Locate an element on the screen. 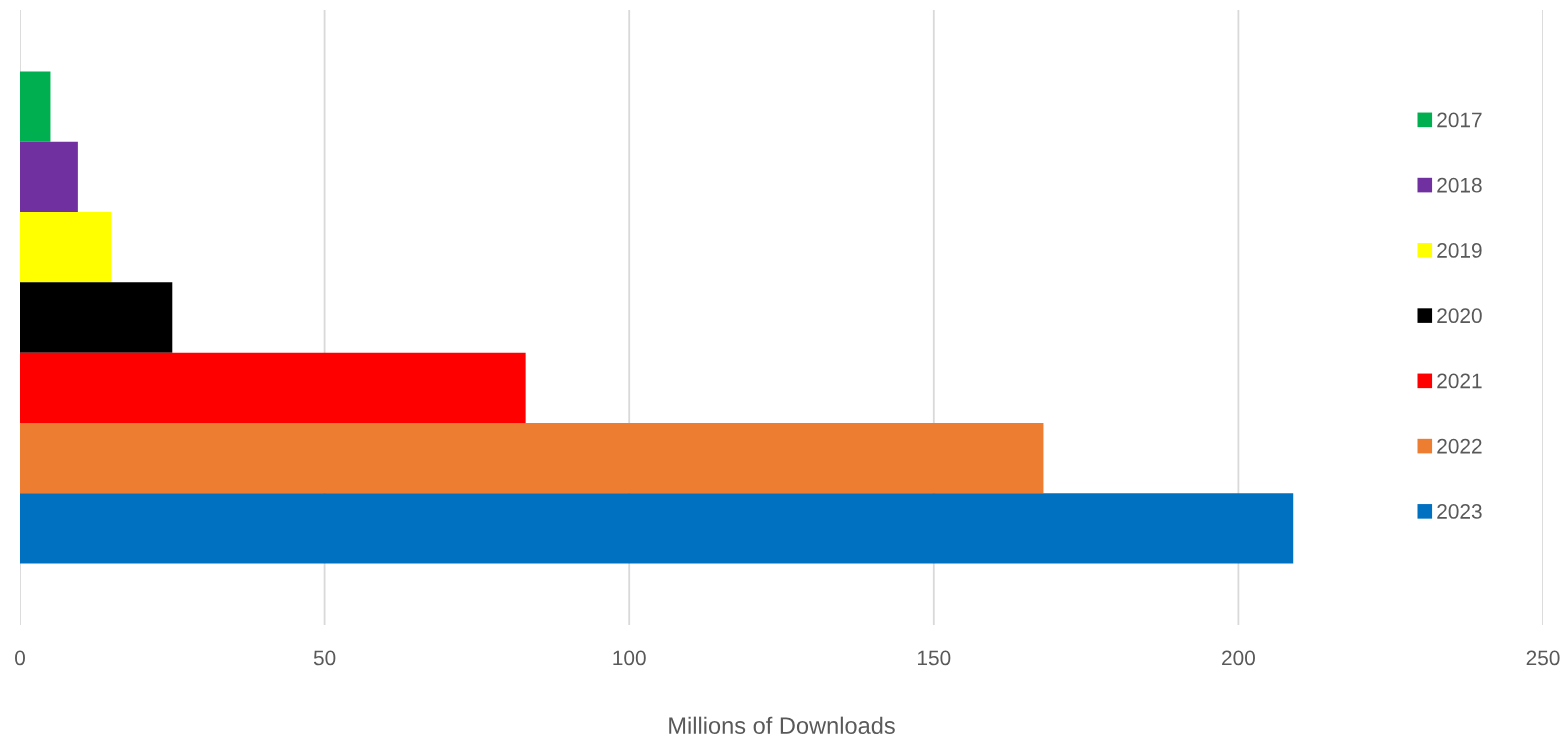 The height and width of the screenshot is (752, 1567). x-axis-title: Millions of Downloads is located at coordinates (782, 725).